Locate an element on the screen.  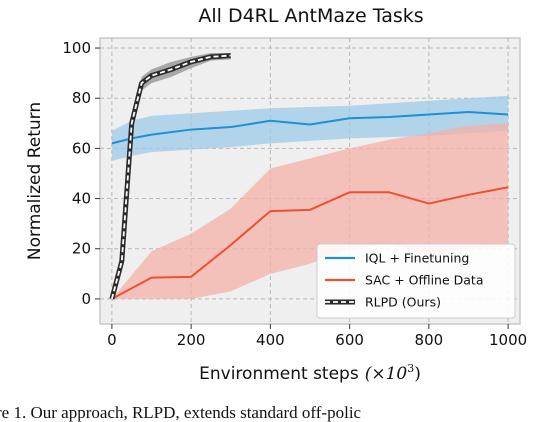
x-axis-label-text: Environment steps is located at coordinates (279, 374).